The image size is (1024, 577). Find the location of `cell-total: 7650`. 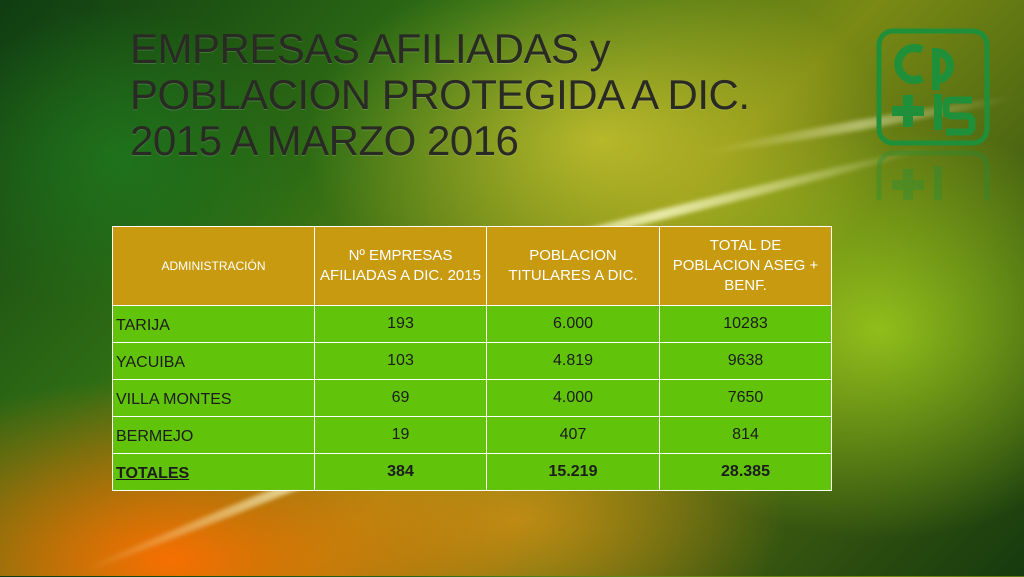

cell-total: 7650 is located at coordinates (745, 398).